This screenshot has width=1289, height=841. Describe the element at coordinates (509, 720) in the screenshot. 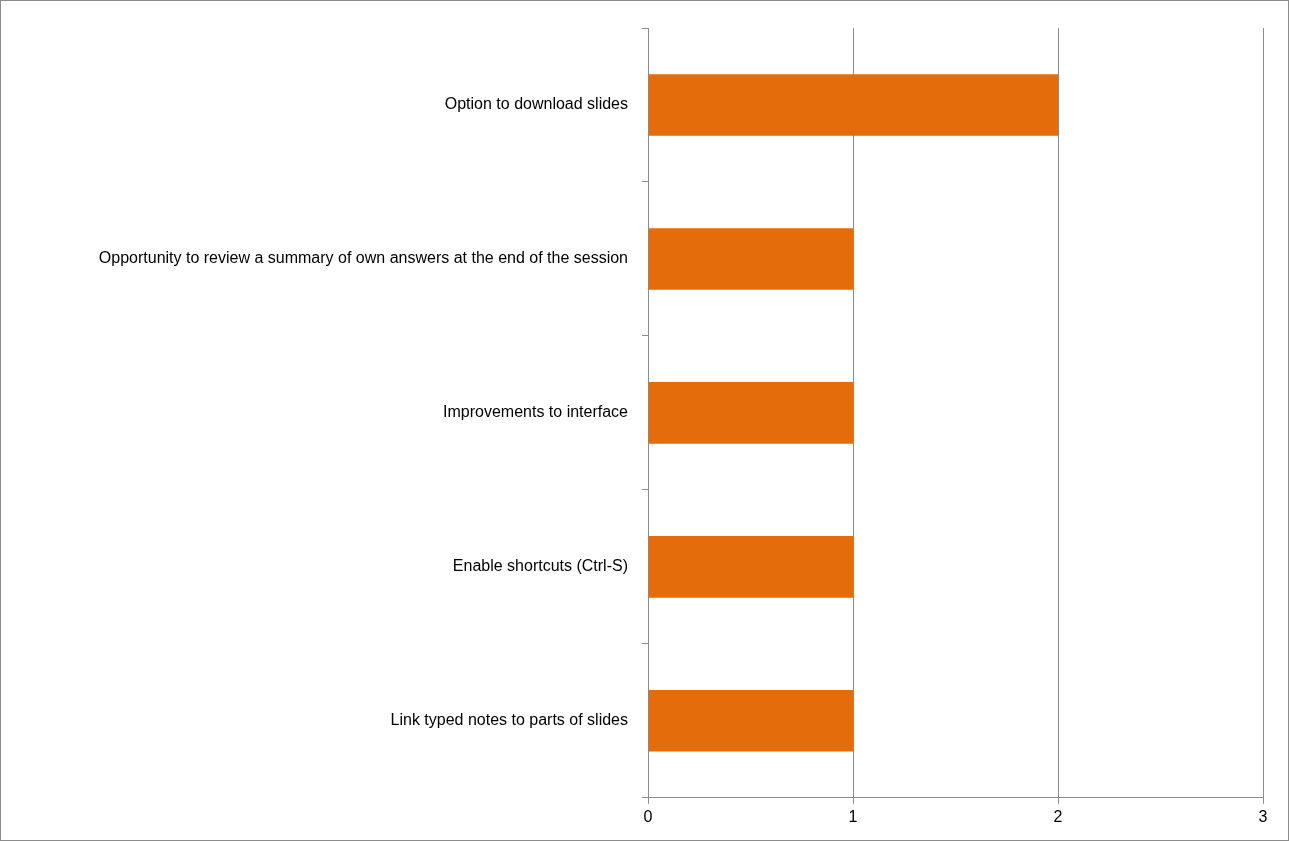

I see `y-tick-label: Link typed notes to parts of slides` at that location.